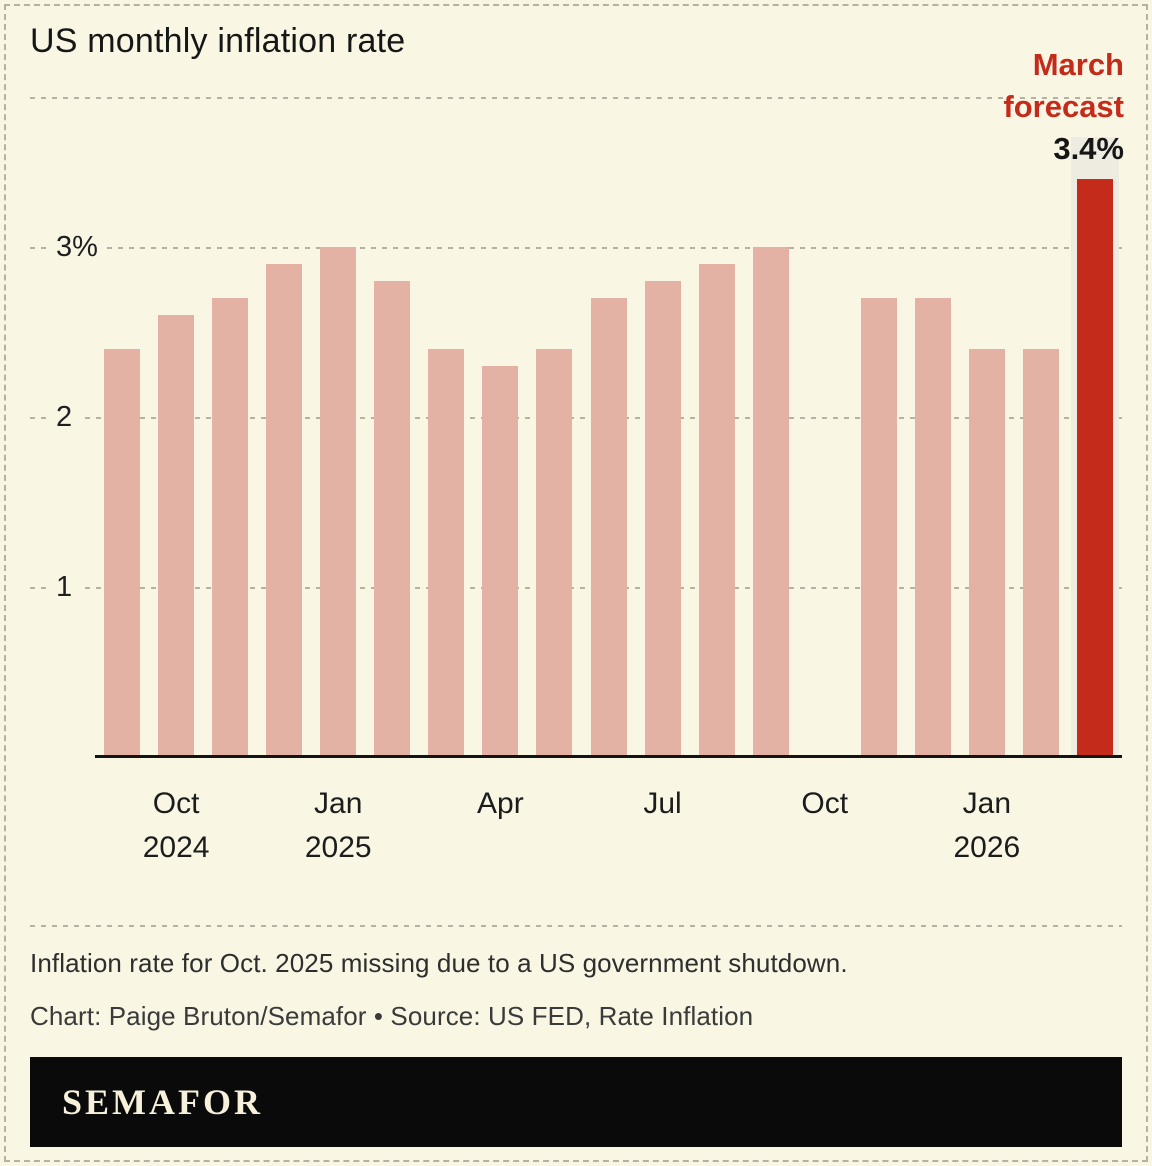 The height and width of the screenshot is (1166, 1152). I want to click on x-axis-label: Jan 2025, so click(338, 825).